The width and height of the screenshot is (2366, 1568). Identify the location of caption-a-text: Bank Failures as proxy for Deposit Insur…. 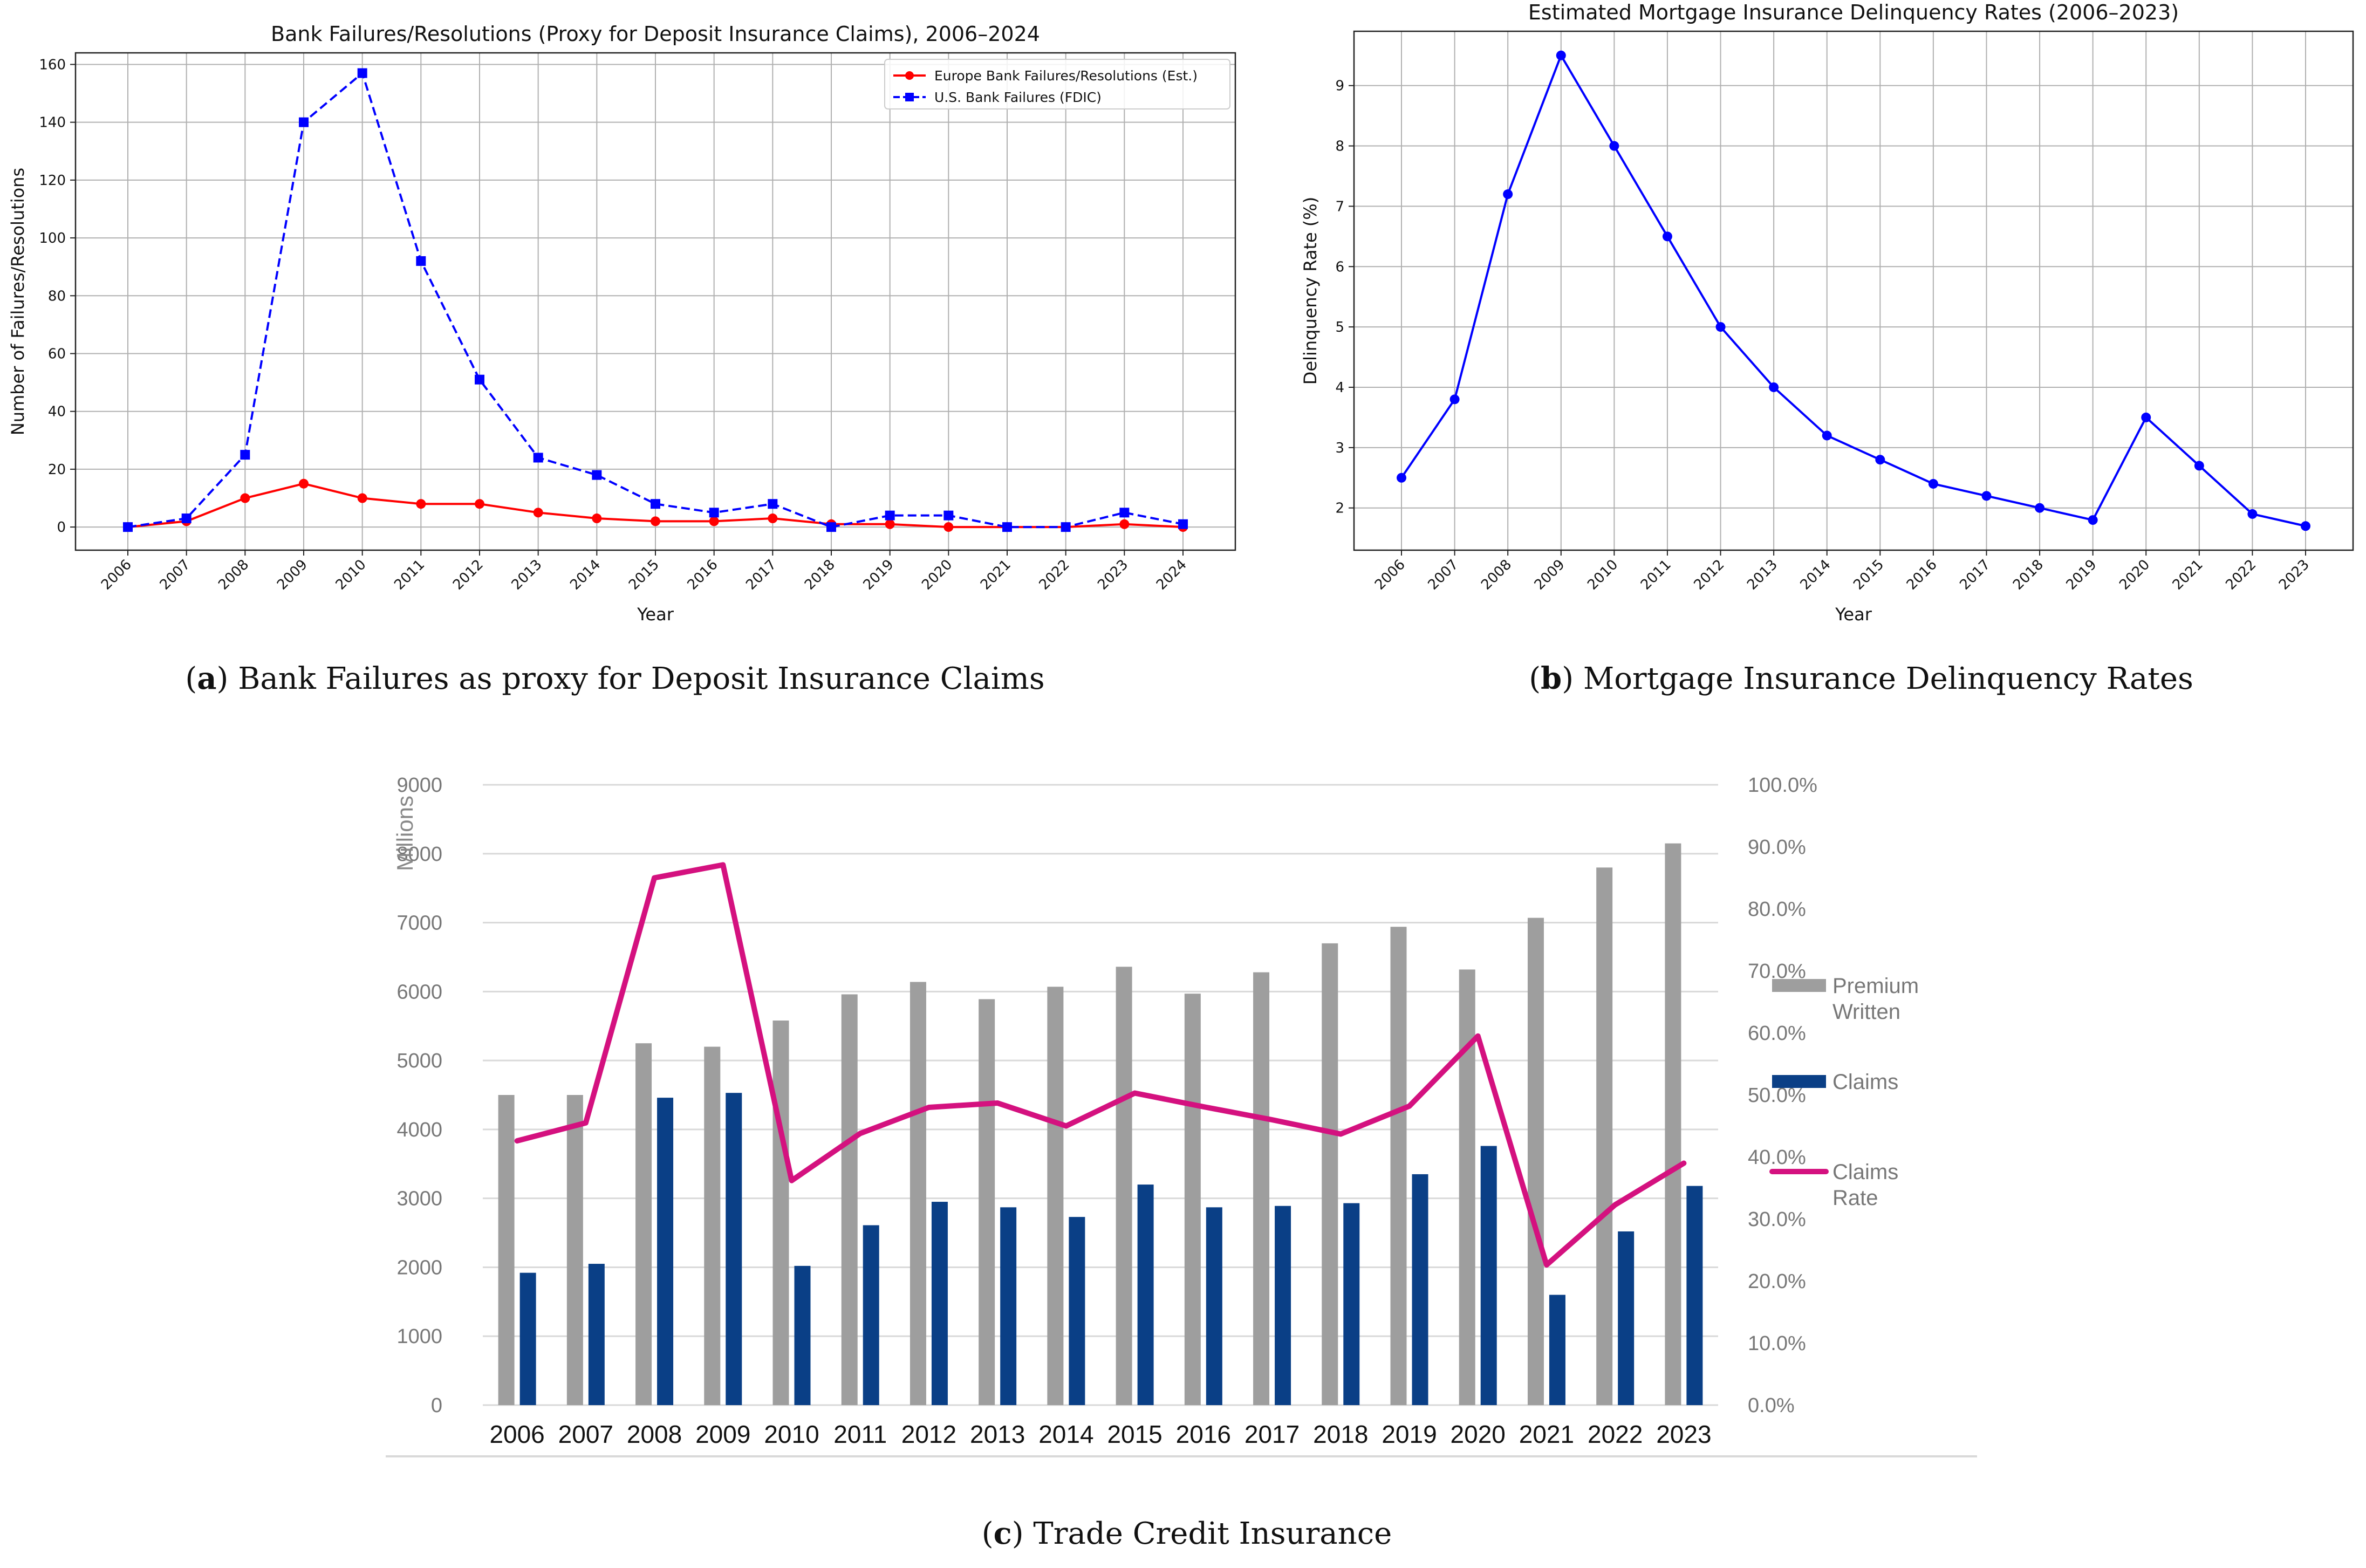
(641, 678).